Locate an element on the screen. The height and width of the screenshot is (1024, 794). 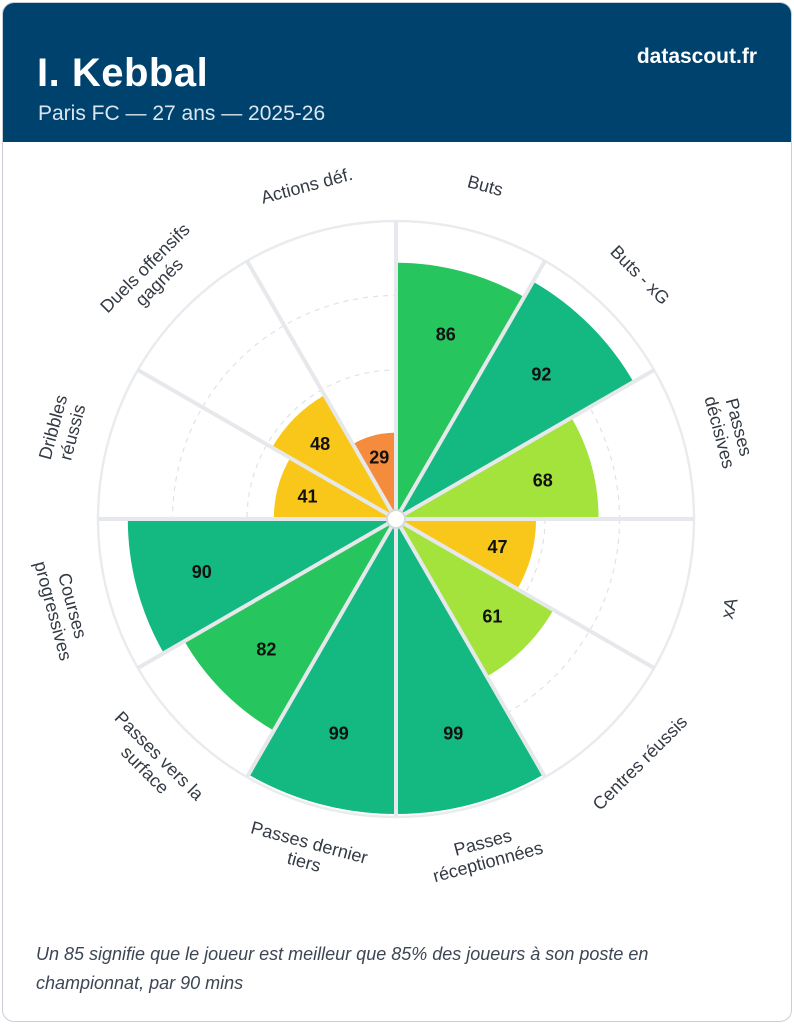
category-label: Actions déf. is located at coordinates (307, 186).